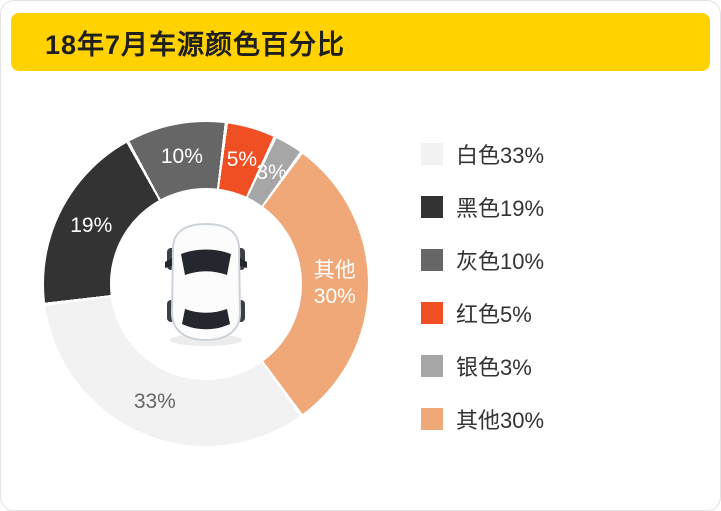 This screenshot has height=511, width=721. Describe the element at coordinates (500, 155) in the screenshot. I see `legend-label: 白色33%` at that location.